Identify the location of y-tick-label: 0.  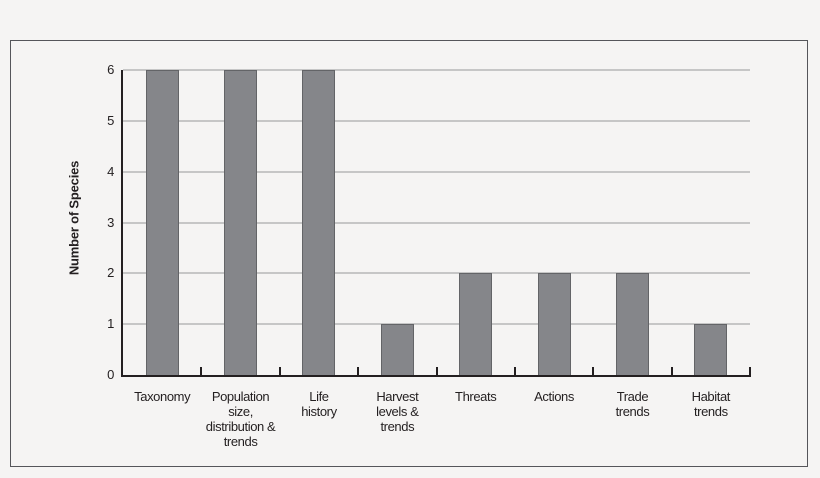
(110, 374).